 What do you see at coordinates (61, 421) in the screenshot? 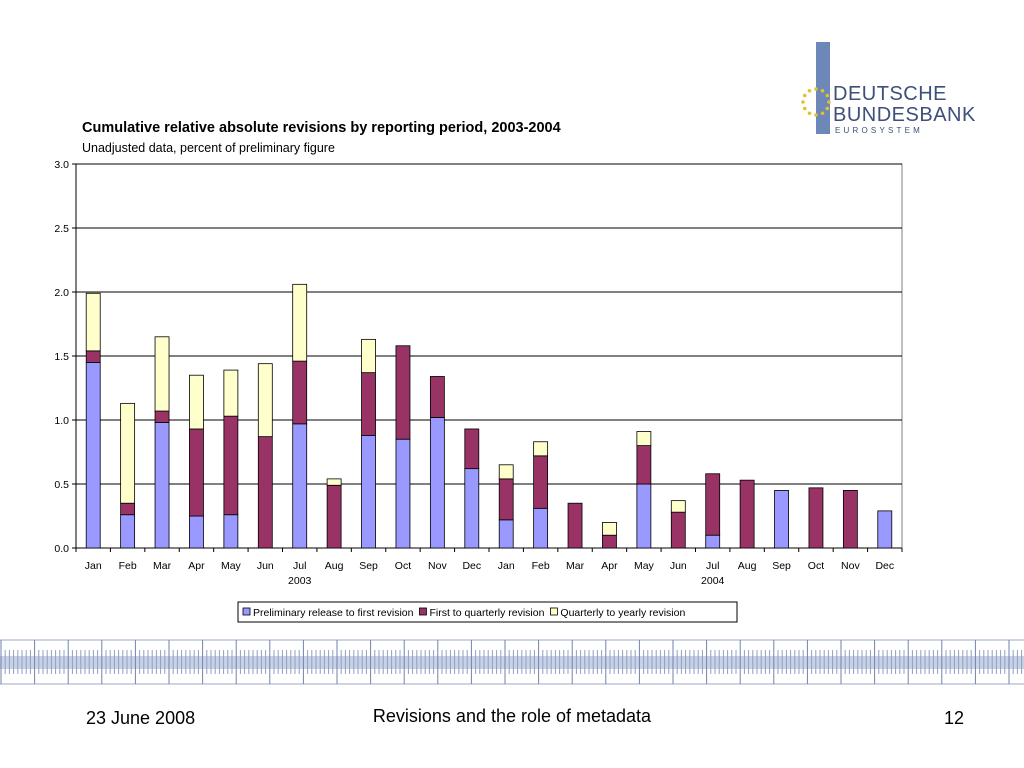
I see `y-tick-label: 1.0` at bounding box center [61, 421].